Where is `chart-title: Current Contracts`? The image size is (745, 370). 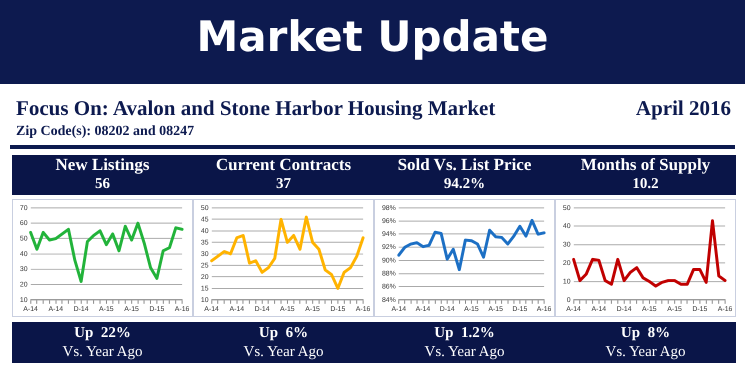
chart-title: Current Contracts is located at coordinates (283, 165).